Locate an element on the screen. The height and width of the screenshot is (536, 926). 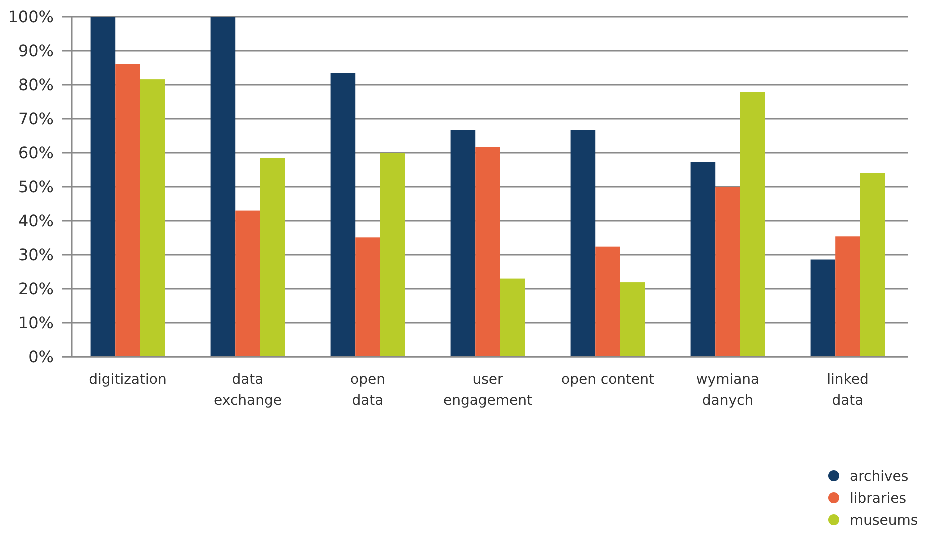
legend-label: libraries is located at coordinates (878, 498).